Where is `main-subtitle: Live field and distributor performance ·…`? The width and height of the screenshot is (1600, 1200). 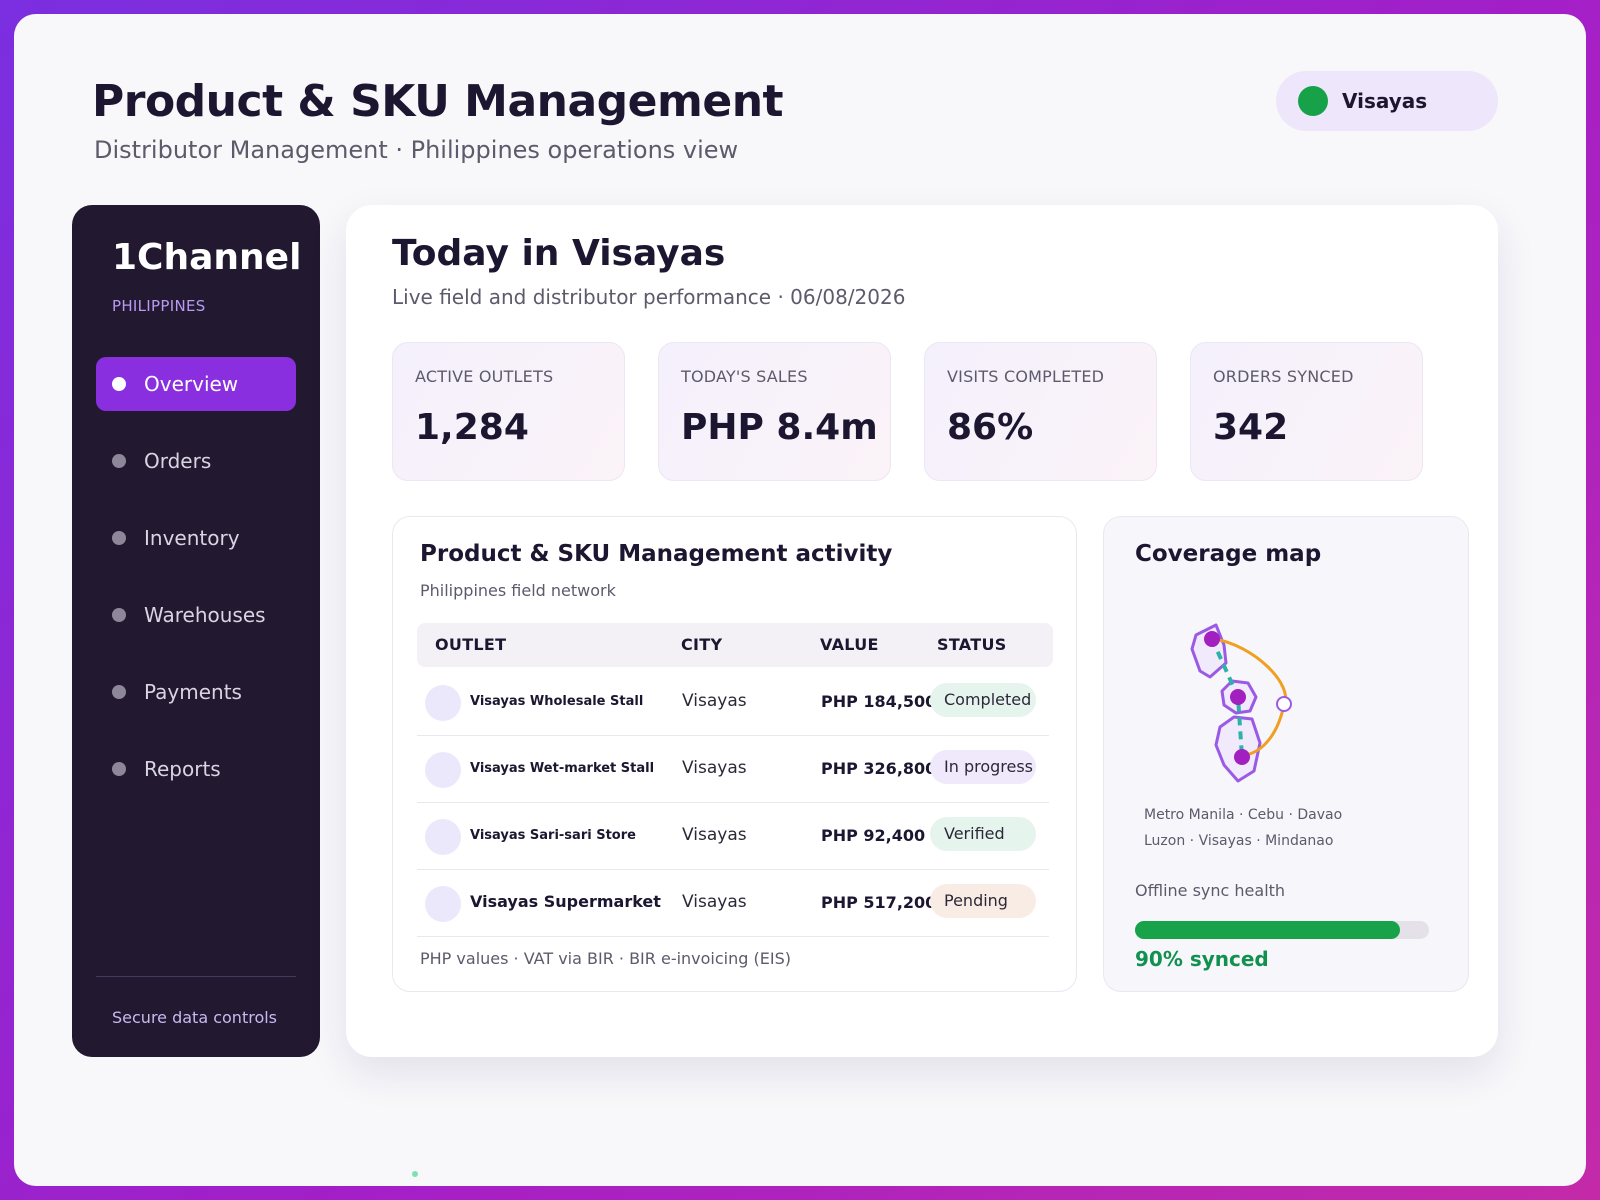 main-subtitle: Live field and distributor performance ·… is located at coordinates (649, 297).